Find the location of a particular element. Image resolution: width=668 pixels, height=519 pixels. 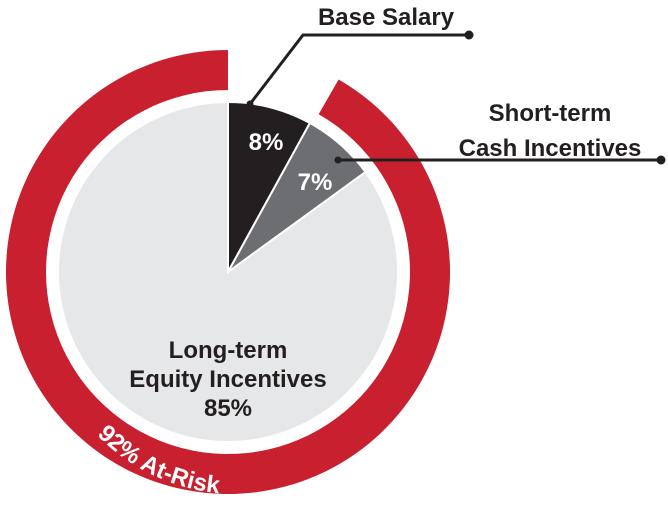

slice-value-label-short-term: 7% is located at coordinates (315, 182).